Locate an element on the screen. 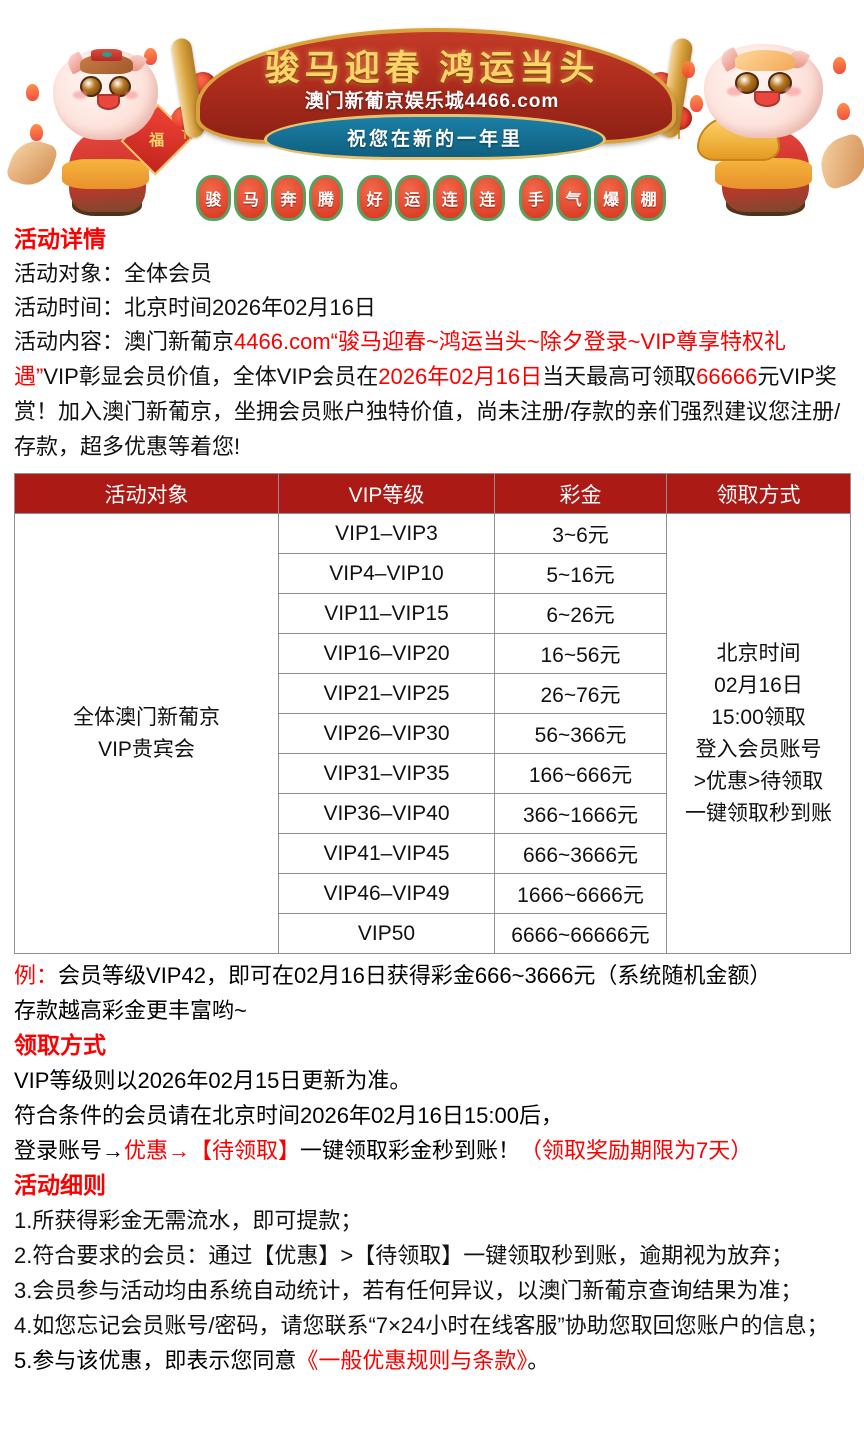  table-cell-level: VIP16–VIP20 is located at coordinates (386, 653).